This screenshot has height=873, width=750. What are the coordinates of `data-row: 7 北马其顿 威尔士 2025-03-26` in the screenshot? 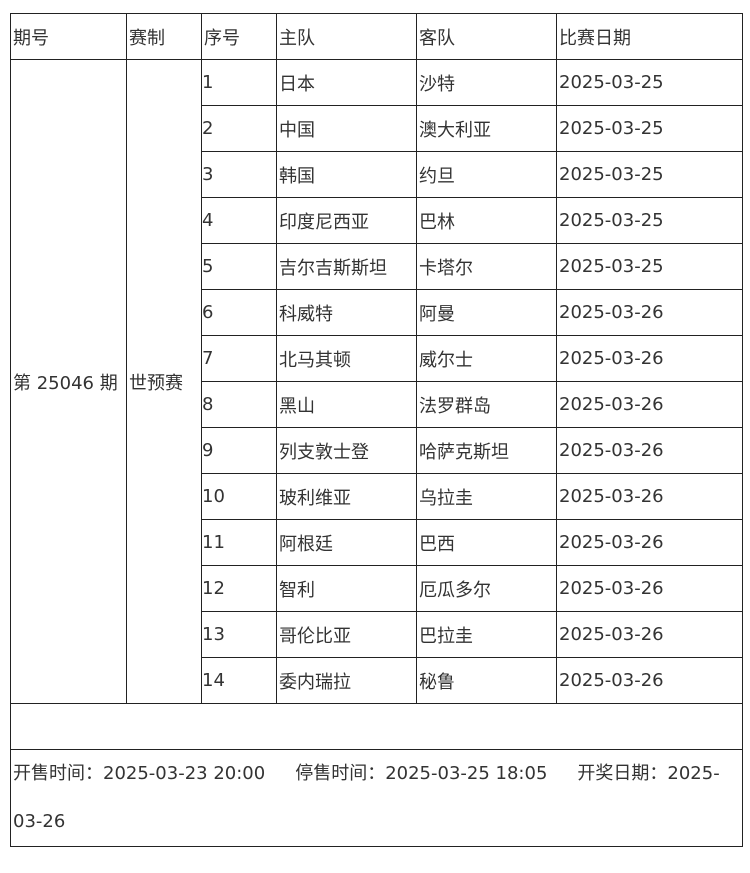 It's located at (377, 358).